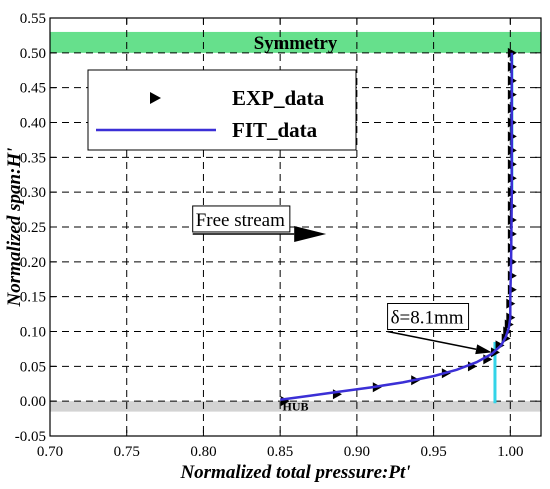 This screenshot has height=489, width=550. I want to click on legend-label-exp: EXP_data, so click(278, 98).